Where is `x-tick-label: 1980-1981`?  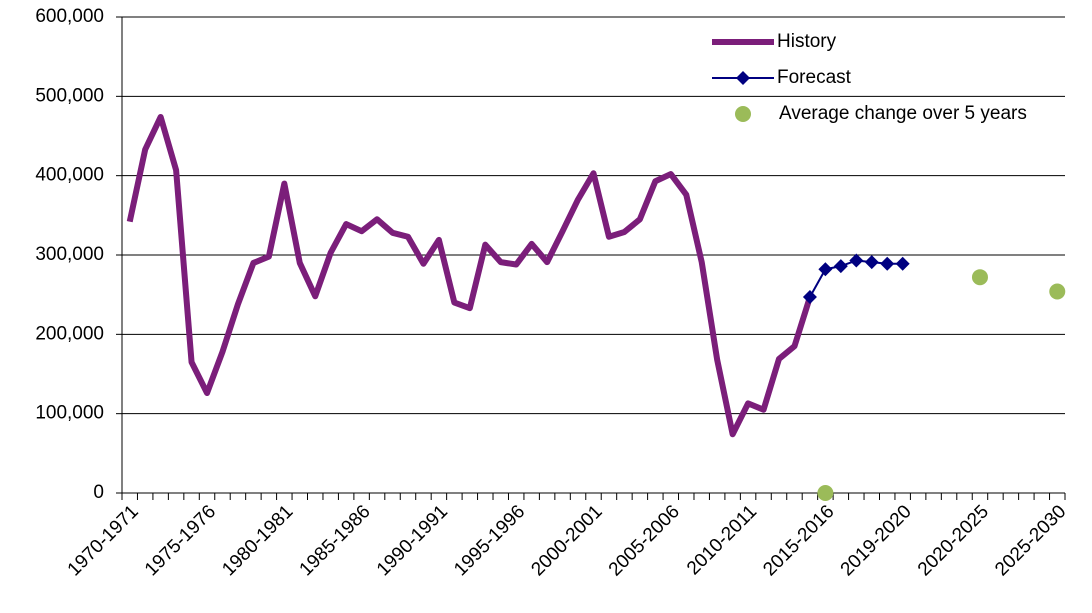 x-tick-label: 1980-1981 is located at coordinates (257, 540).